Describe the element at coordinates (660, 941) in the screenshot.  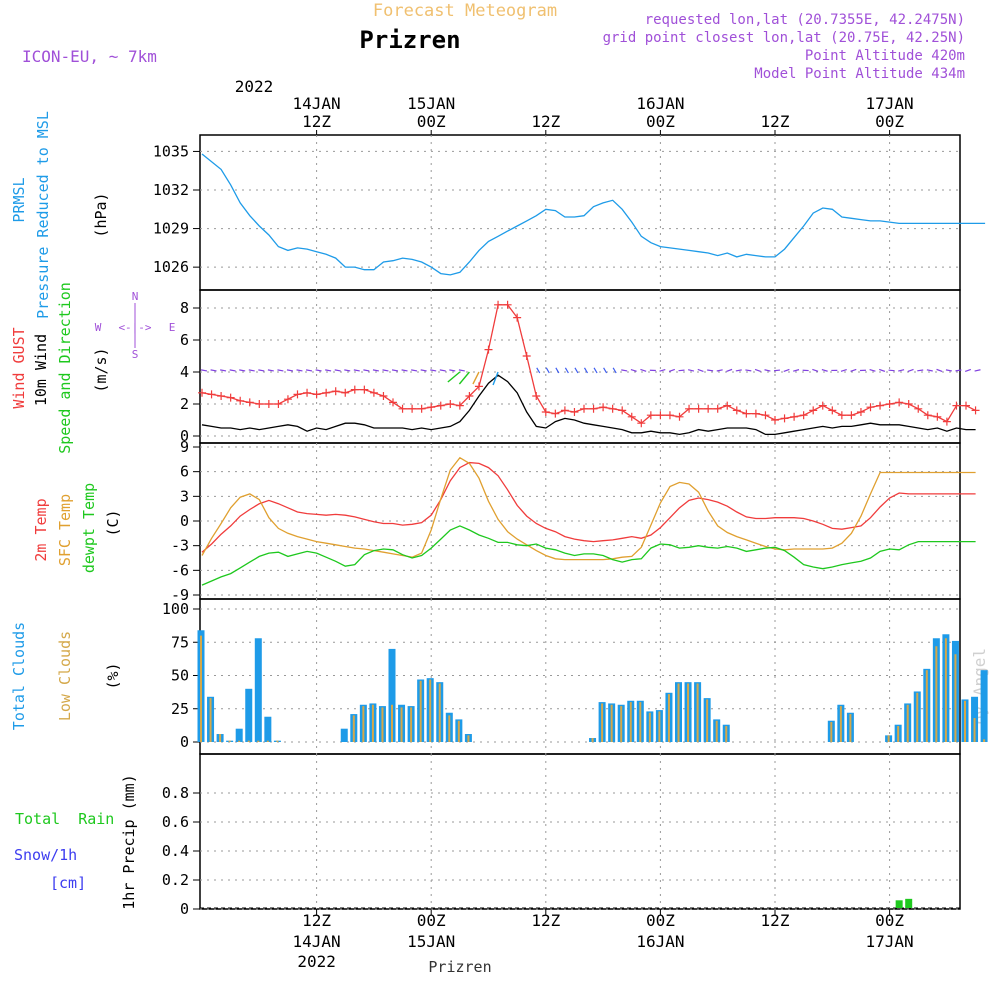
I see `bottom-date-label: 16JAN` at that location.